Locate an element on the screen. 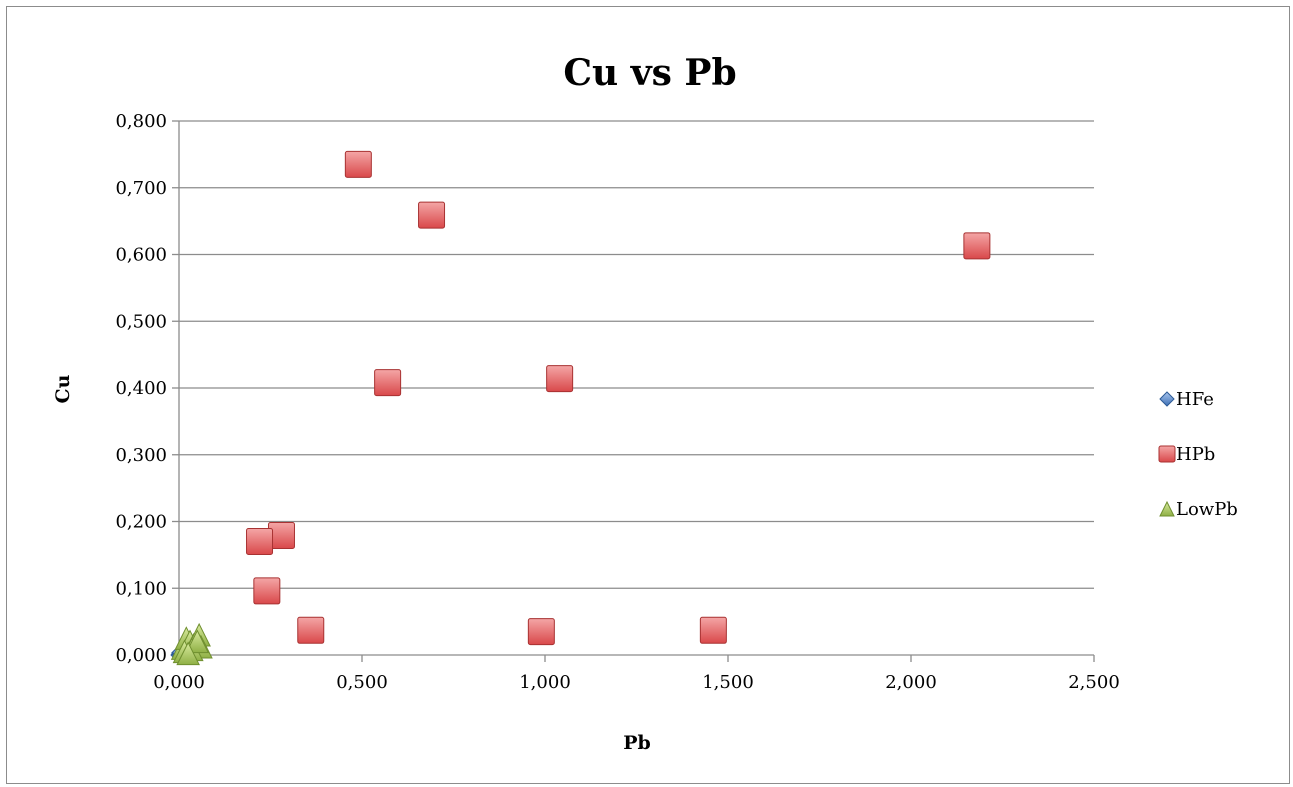  legend-label-hpb: HPb is located at coordinates (1195, 454).